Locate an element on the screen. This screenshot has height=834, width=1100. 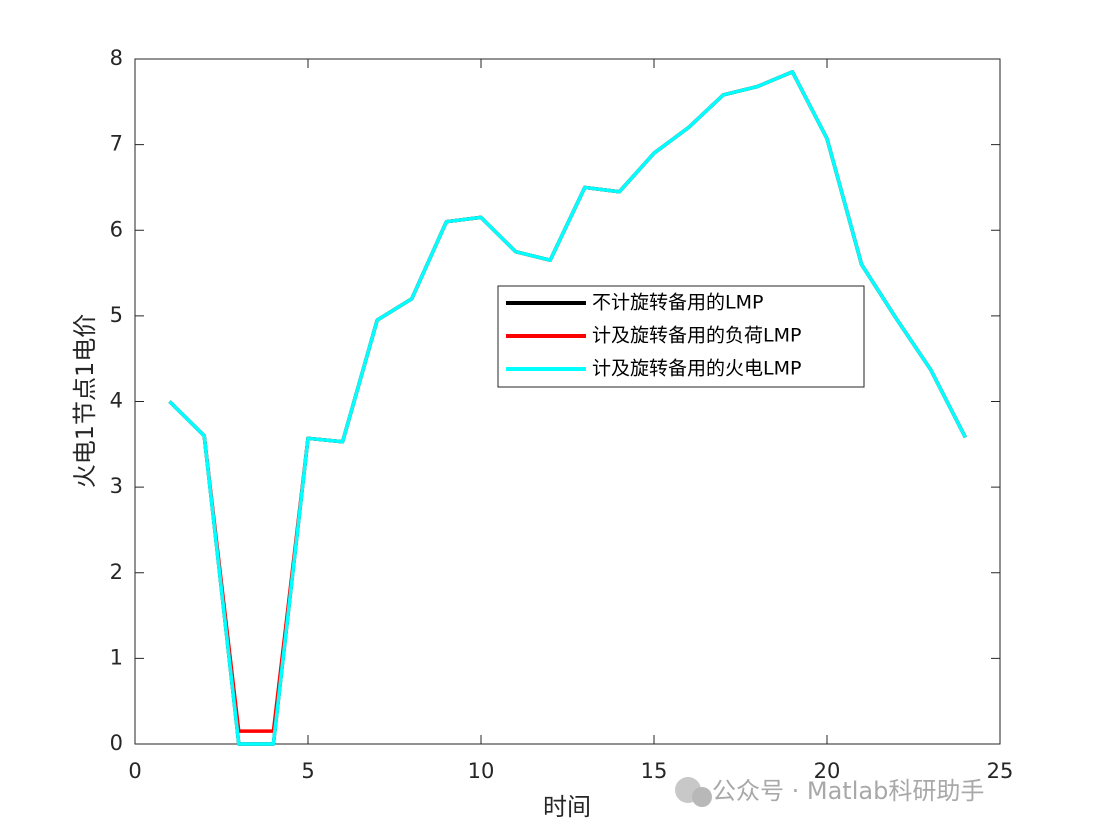
y-tick-label: 3 is located at coordinates (116, 486).